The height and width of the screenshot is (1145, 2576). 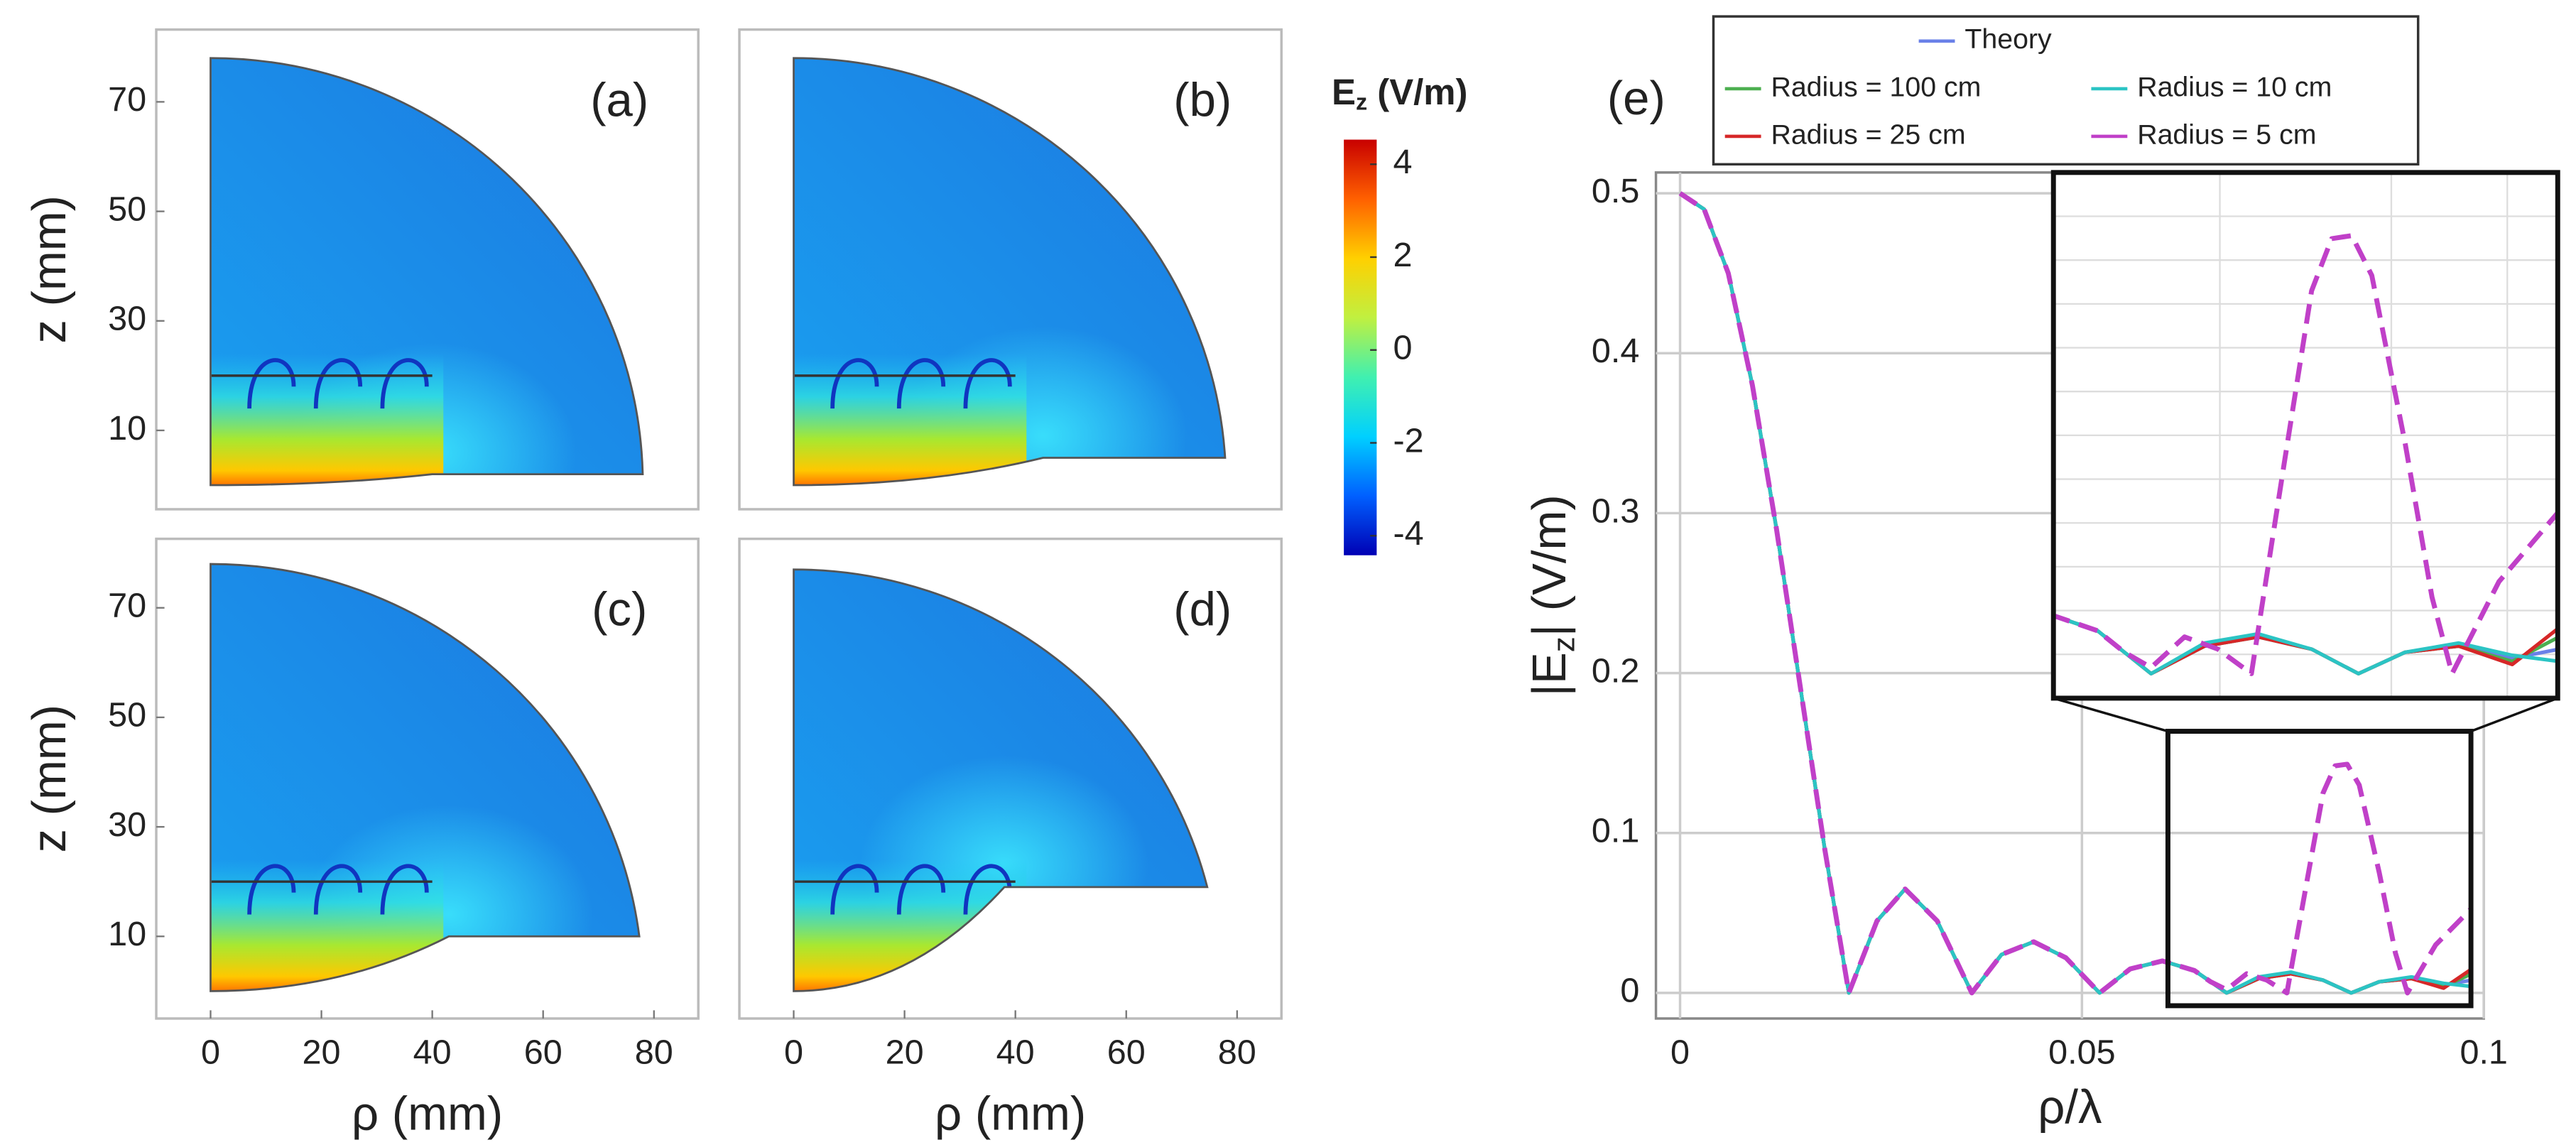 I want to click on y-axis-label: |Ez| (V/m), so click(x=1552, y=595).